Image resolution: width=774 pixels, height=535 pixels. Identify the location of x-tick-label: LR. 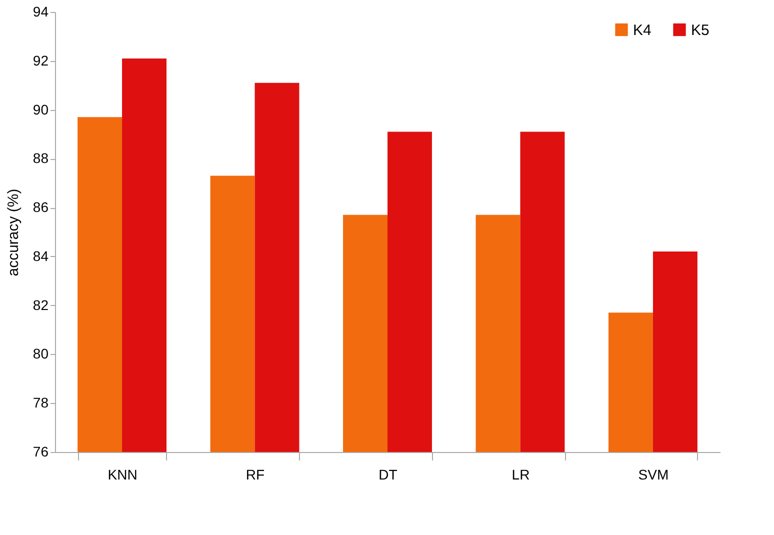
(521, 474).